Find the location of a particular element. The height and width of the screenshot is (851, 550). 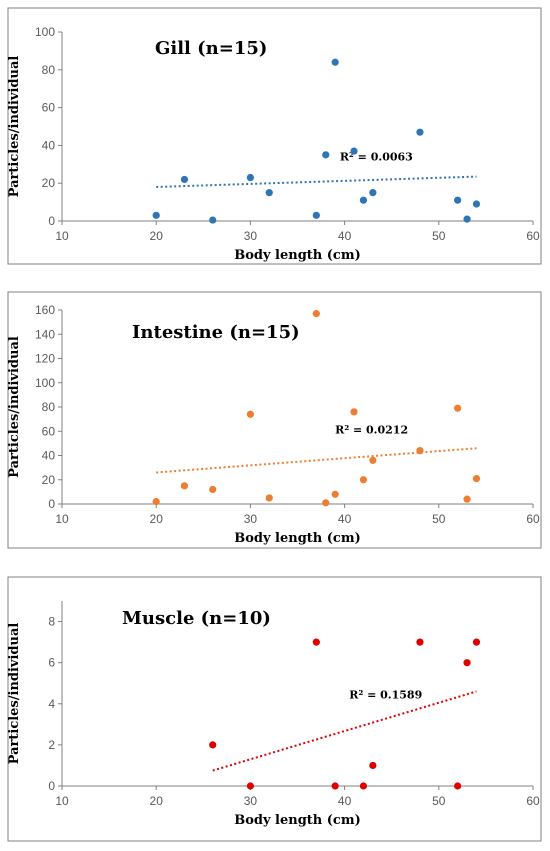

r-squared-label: R² = 0.0063 is located at coordinates (376, 157).